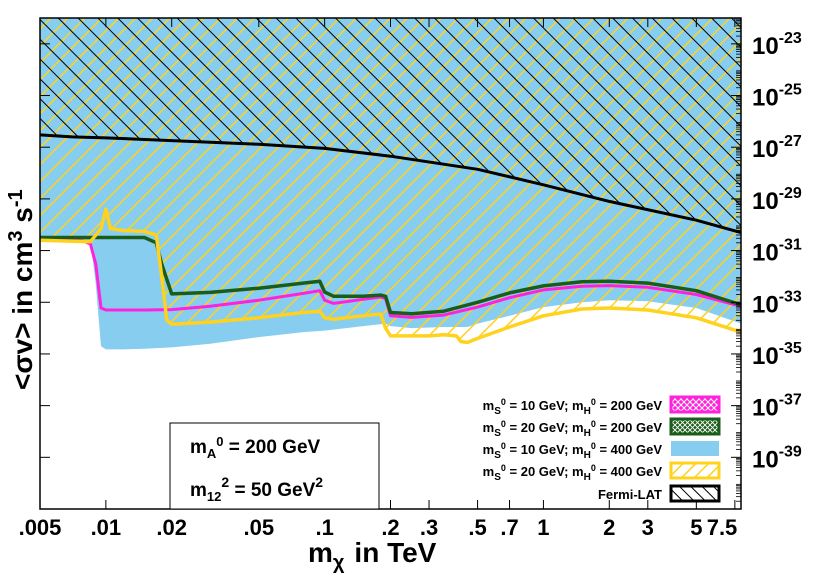 The width and height of the screenshot is (830, 581). I want to click on legend-label: mS0 = 10 GeV; mH0 = 200 GeV, so click(573, 407).